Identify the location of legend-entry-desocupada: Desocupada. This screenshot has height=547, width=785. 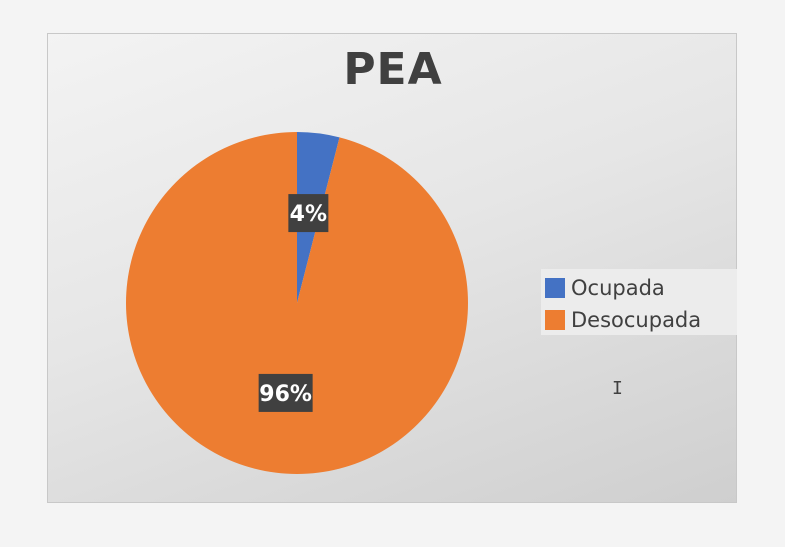
(641, 320).